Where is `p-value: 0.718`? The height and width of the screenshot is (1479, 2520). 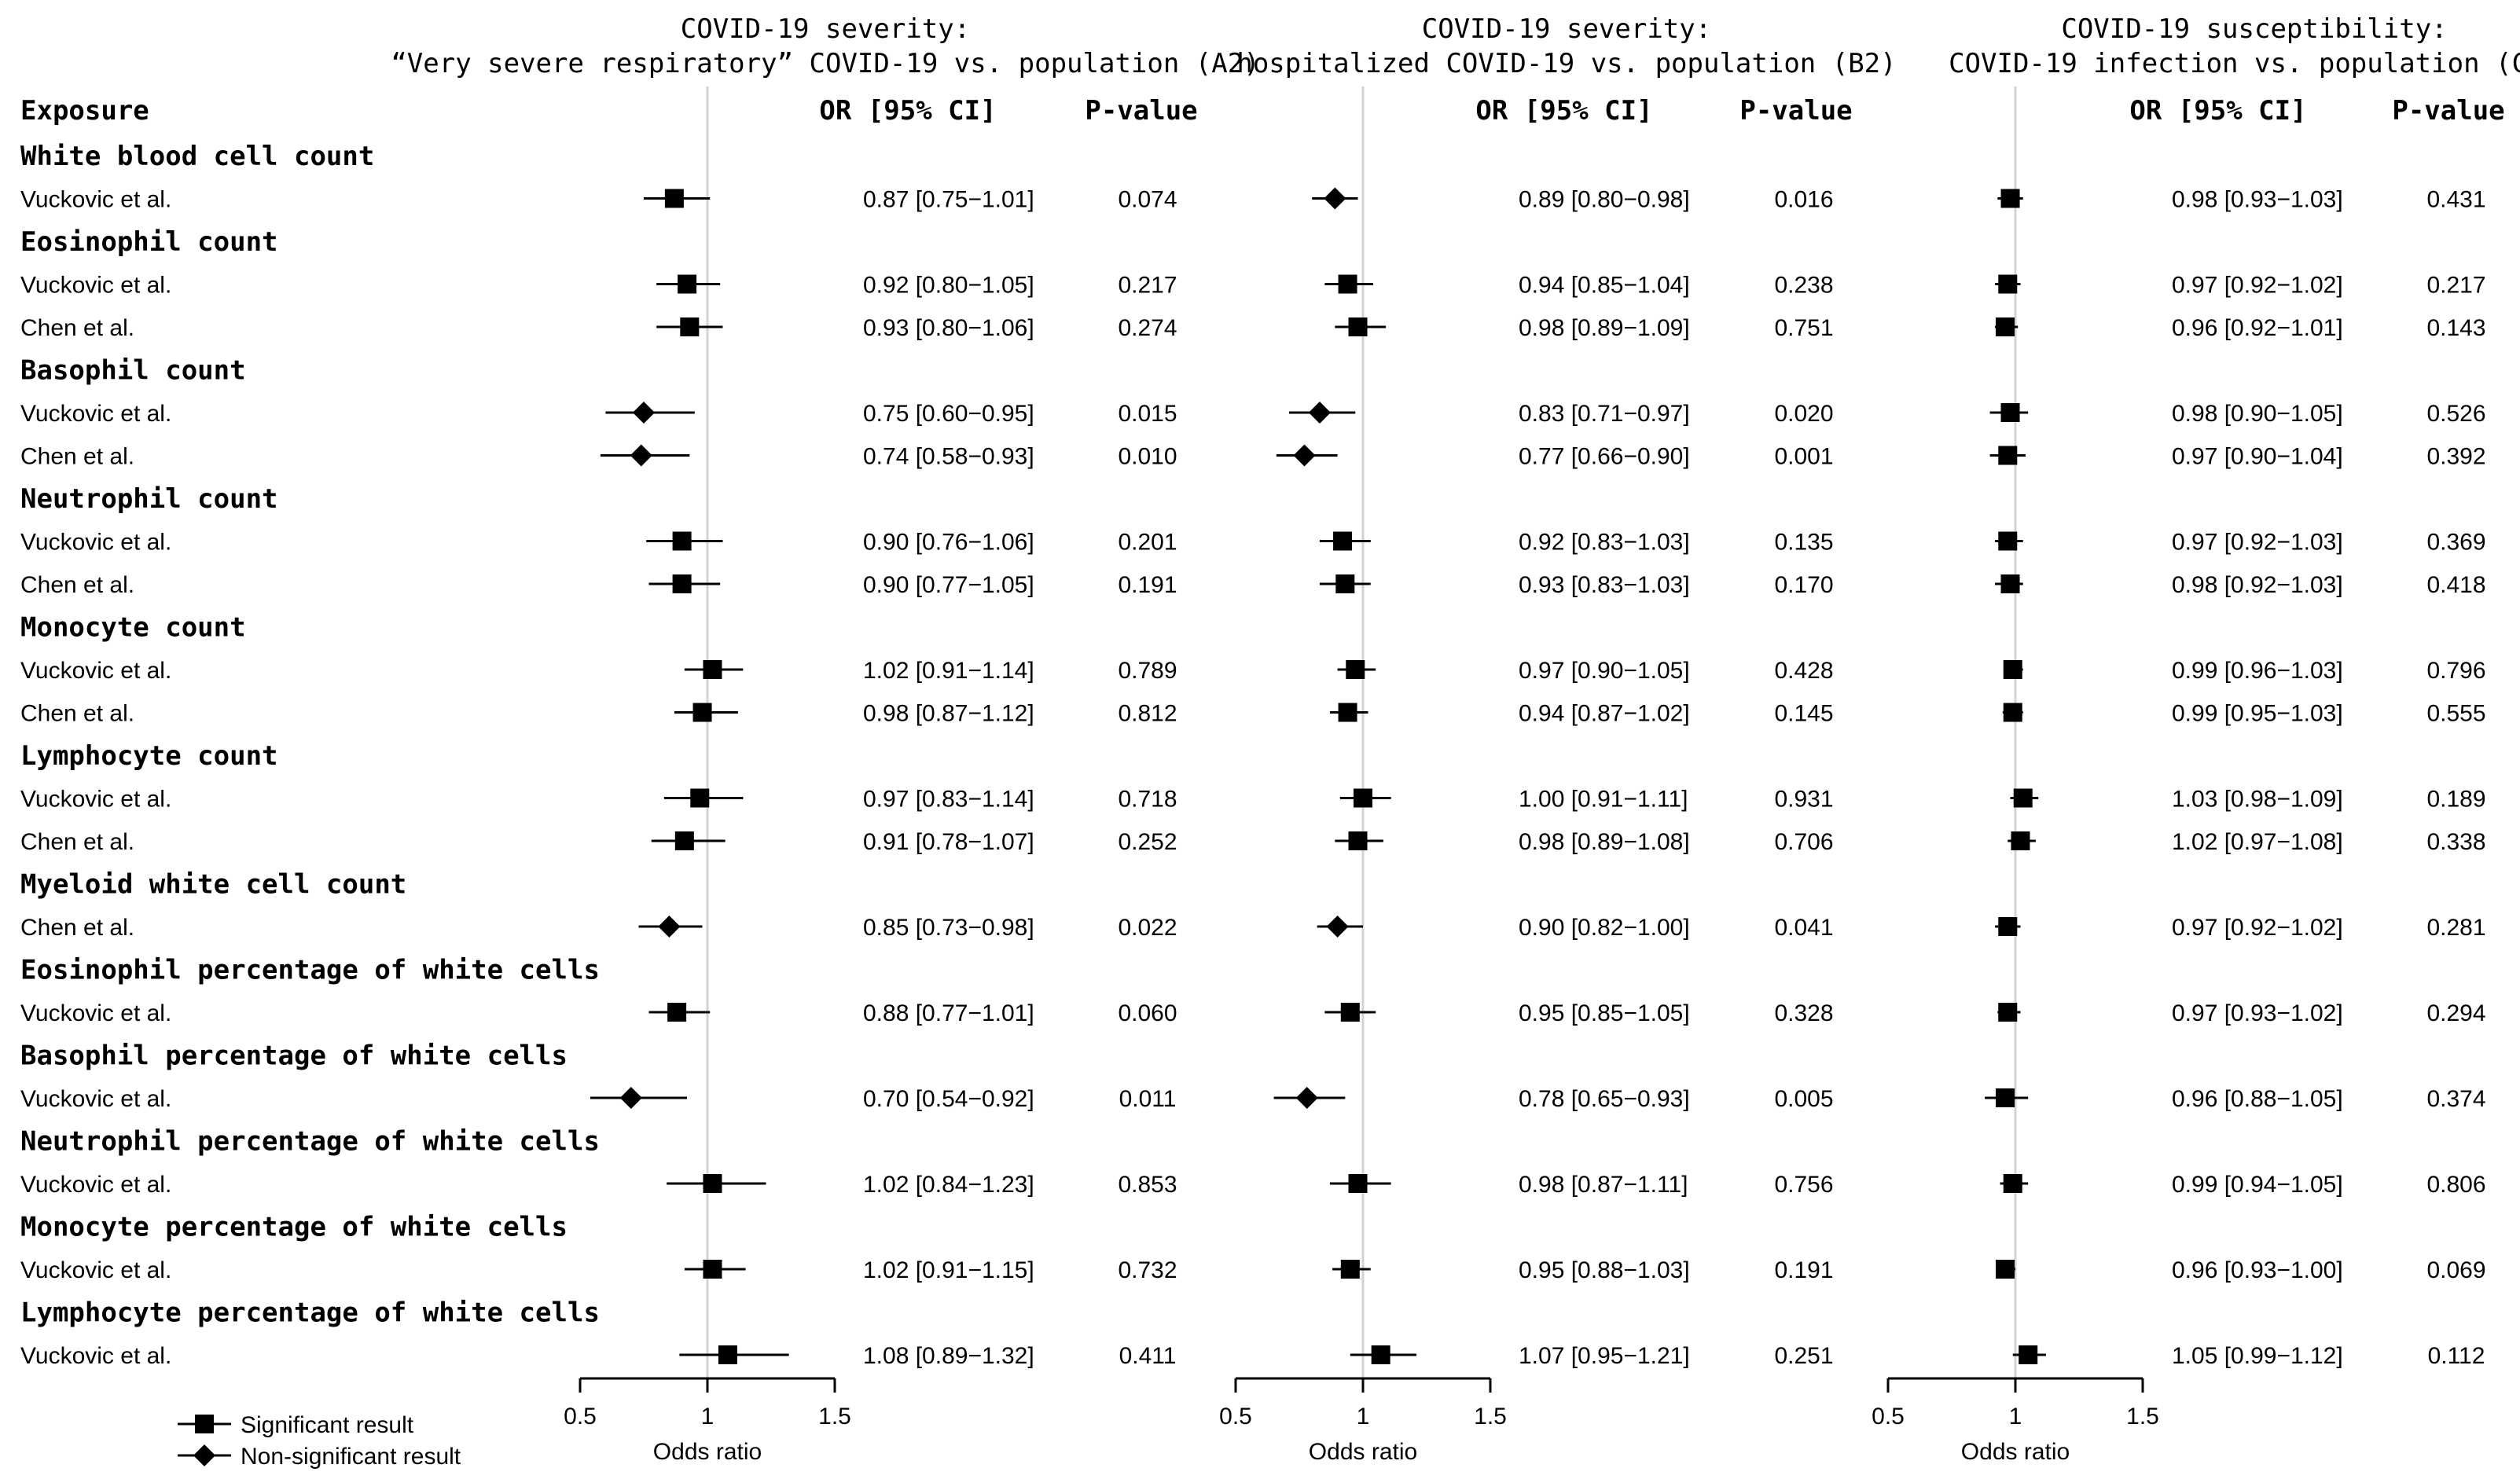
p-value: 0.718 is located at coordinates (1147, 800).